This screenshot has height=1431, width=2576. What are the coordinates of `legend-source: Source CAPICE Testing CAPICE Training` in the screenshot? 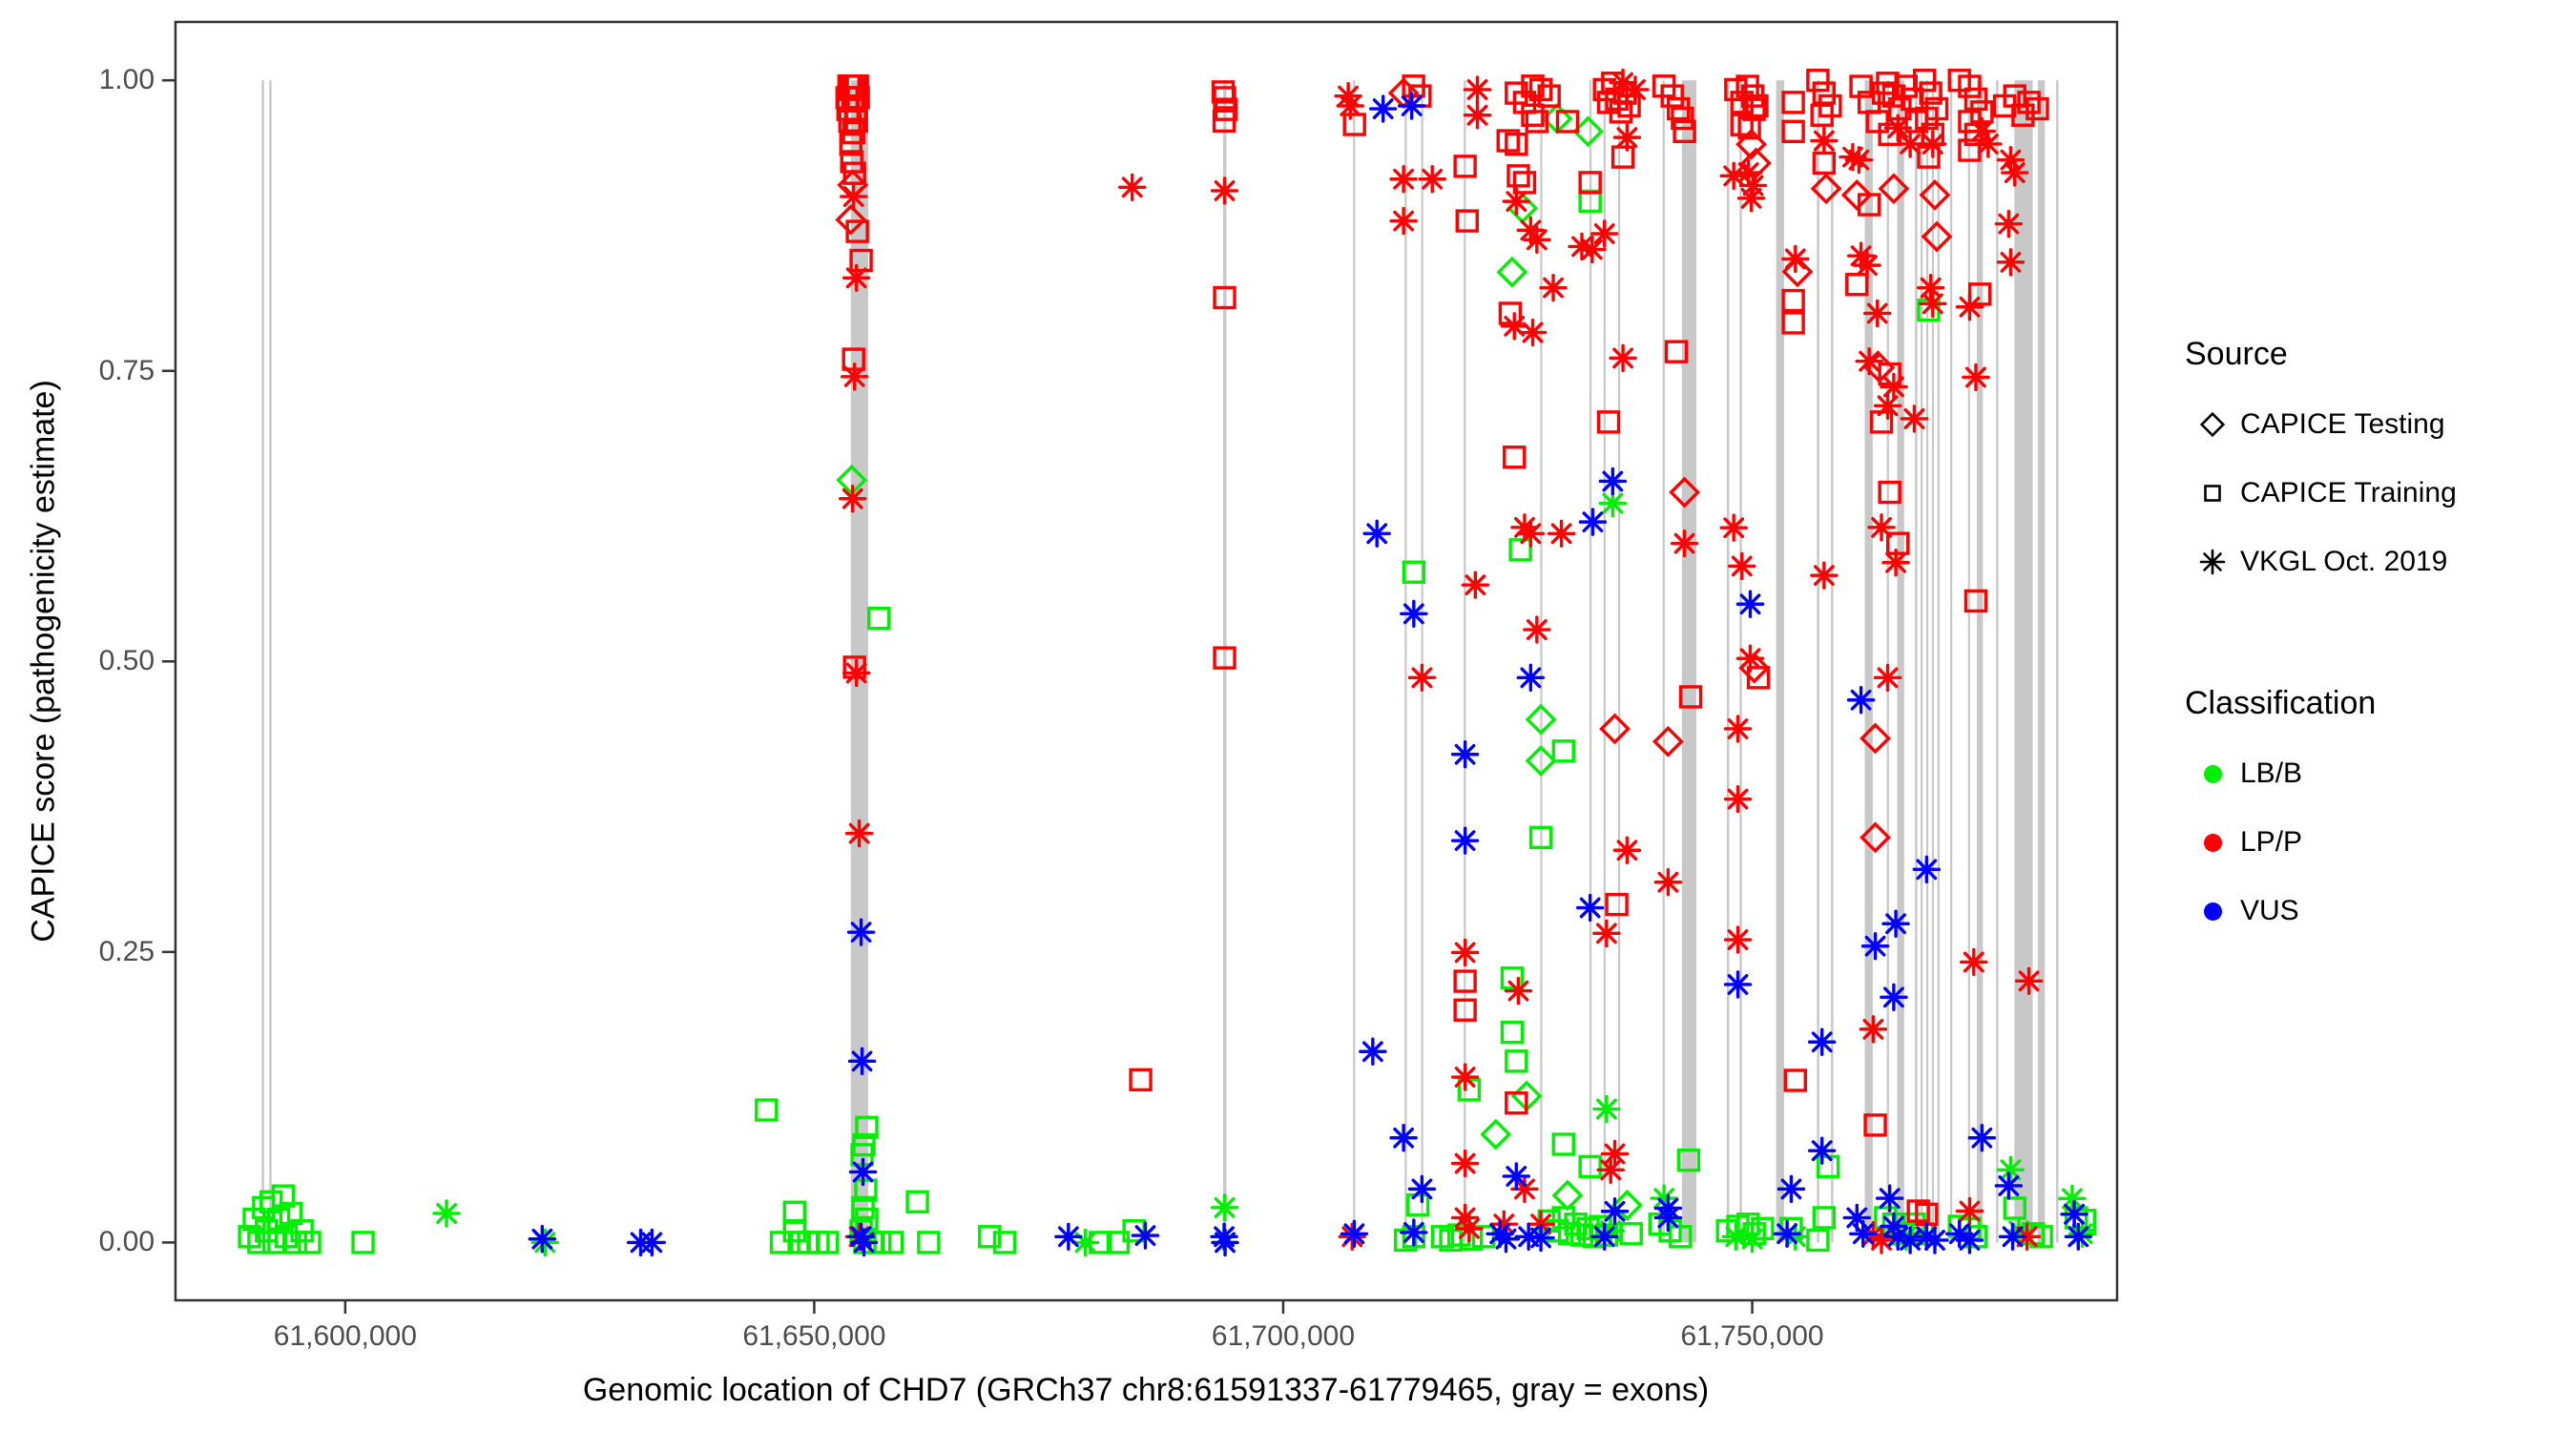 It's located at (2375, 466).